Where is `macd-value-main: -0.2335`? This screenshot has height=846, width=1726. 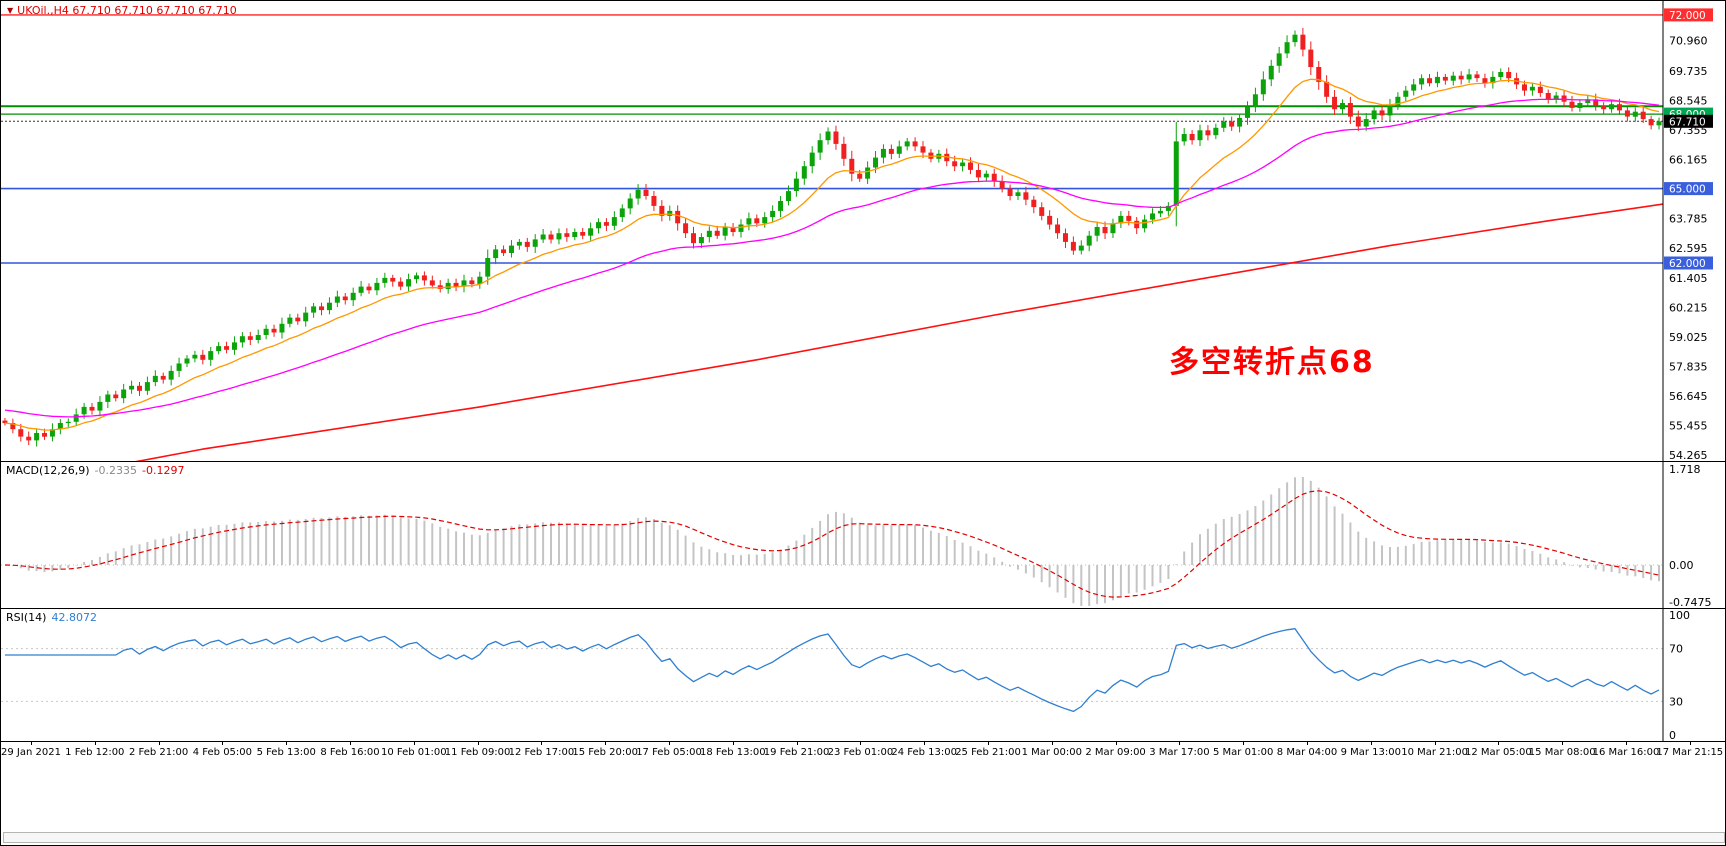 macd-value-main: -0.2335 is located at coordinates (116, 470).